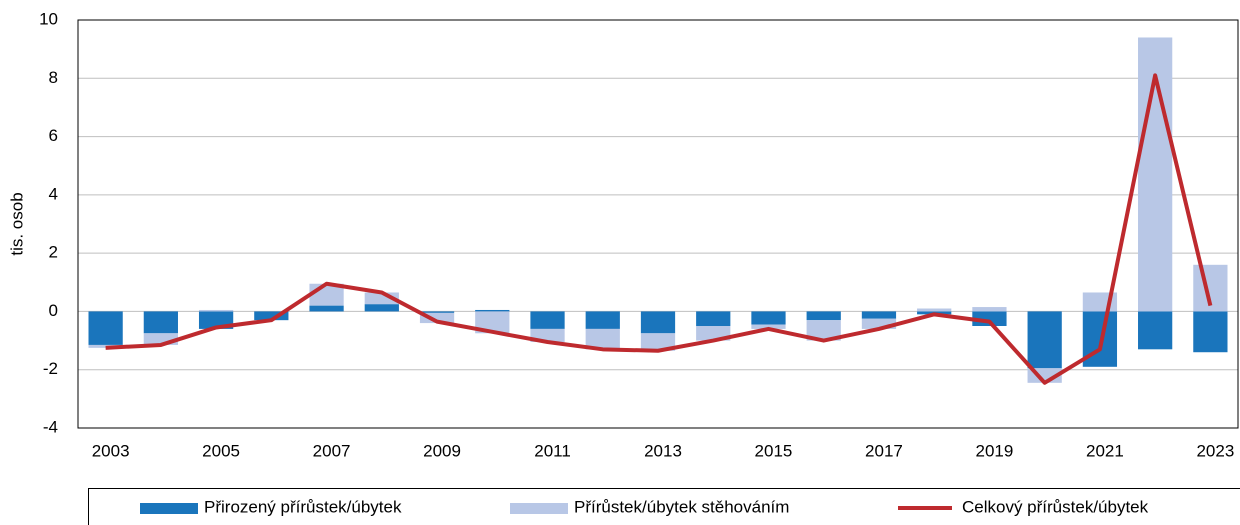  What do you see at coordinates (53, 252) in the screenshot?
I see `y-tick-label: 2` at bounding box center [53, 252].